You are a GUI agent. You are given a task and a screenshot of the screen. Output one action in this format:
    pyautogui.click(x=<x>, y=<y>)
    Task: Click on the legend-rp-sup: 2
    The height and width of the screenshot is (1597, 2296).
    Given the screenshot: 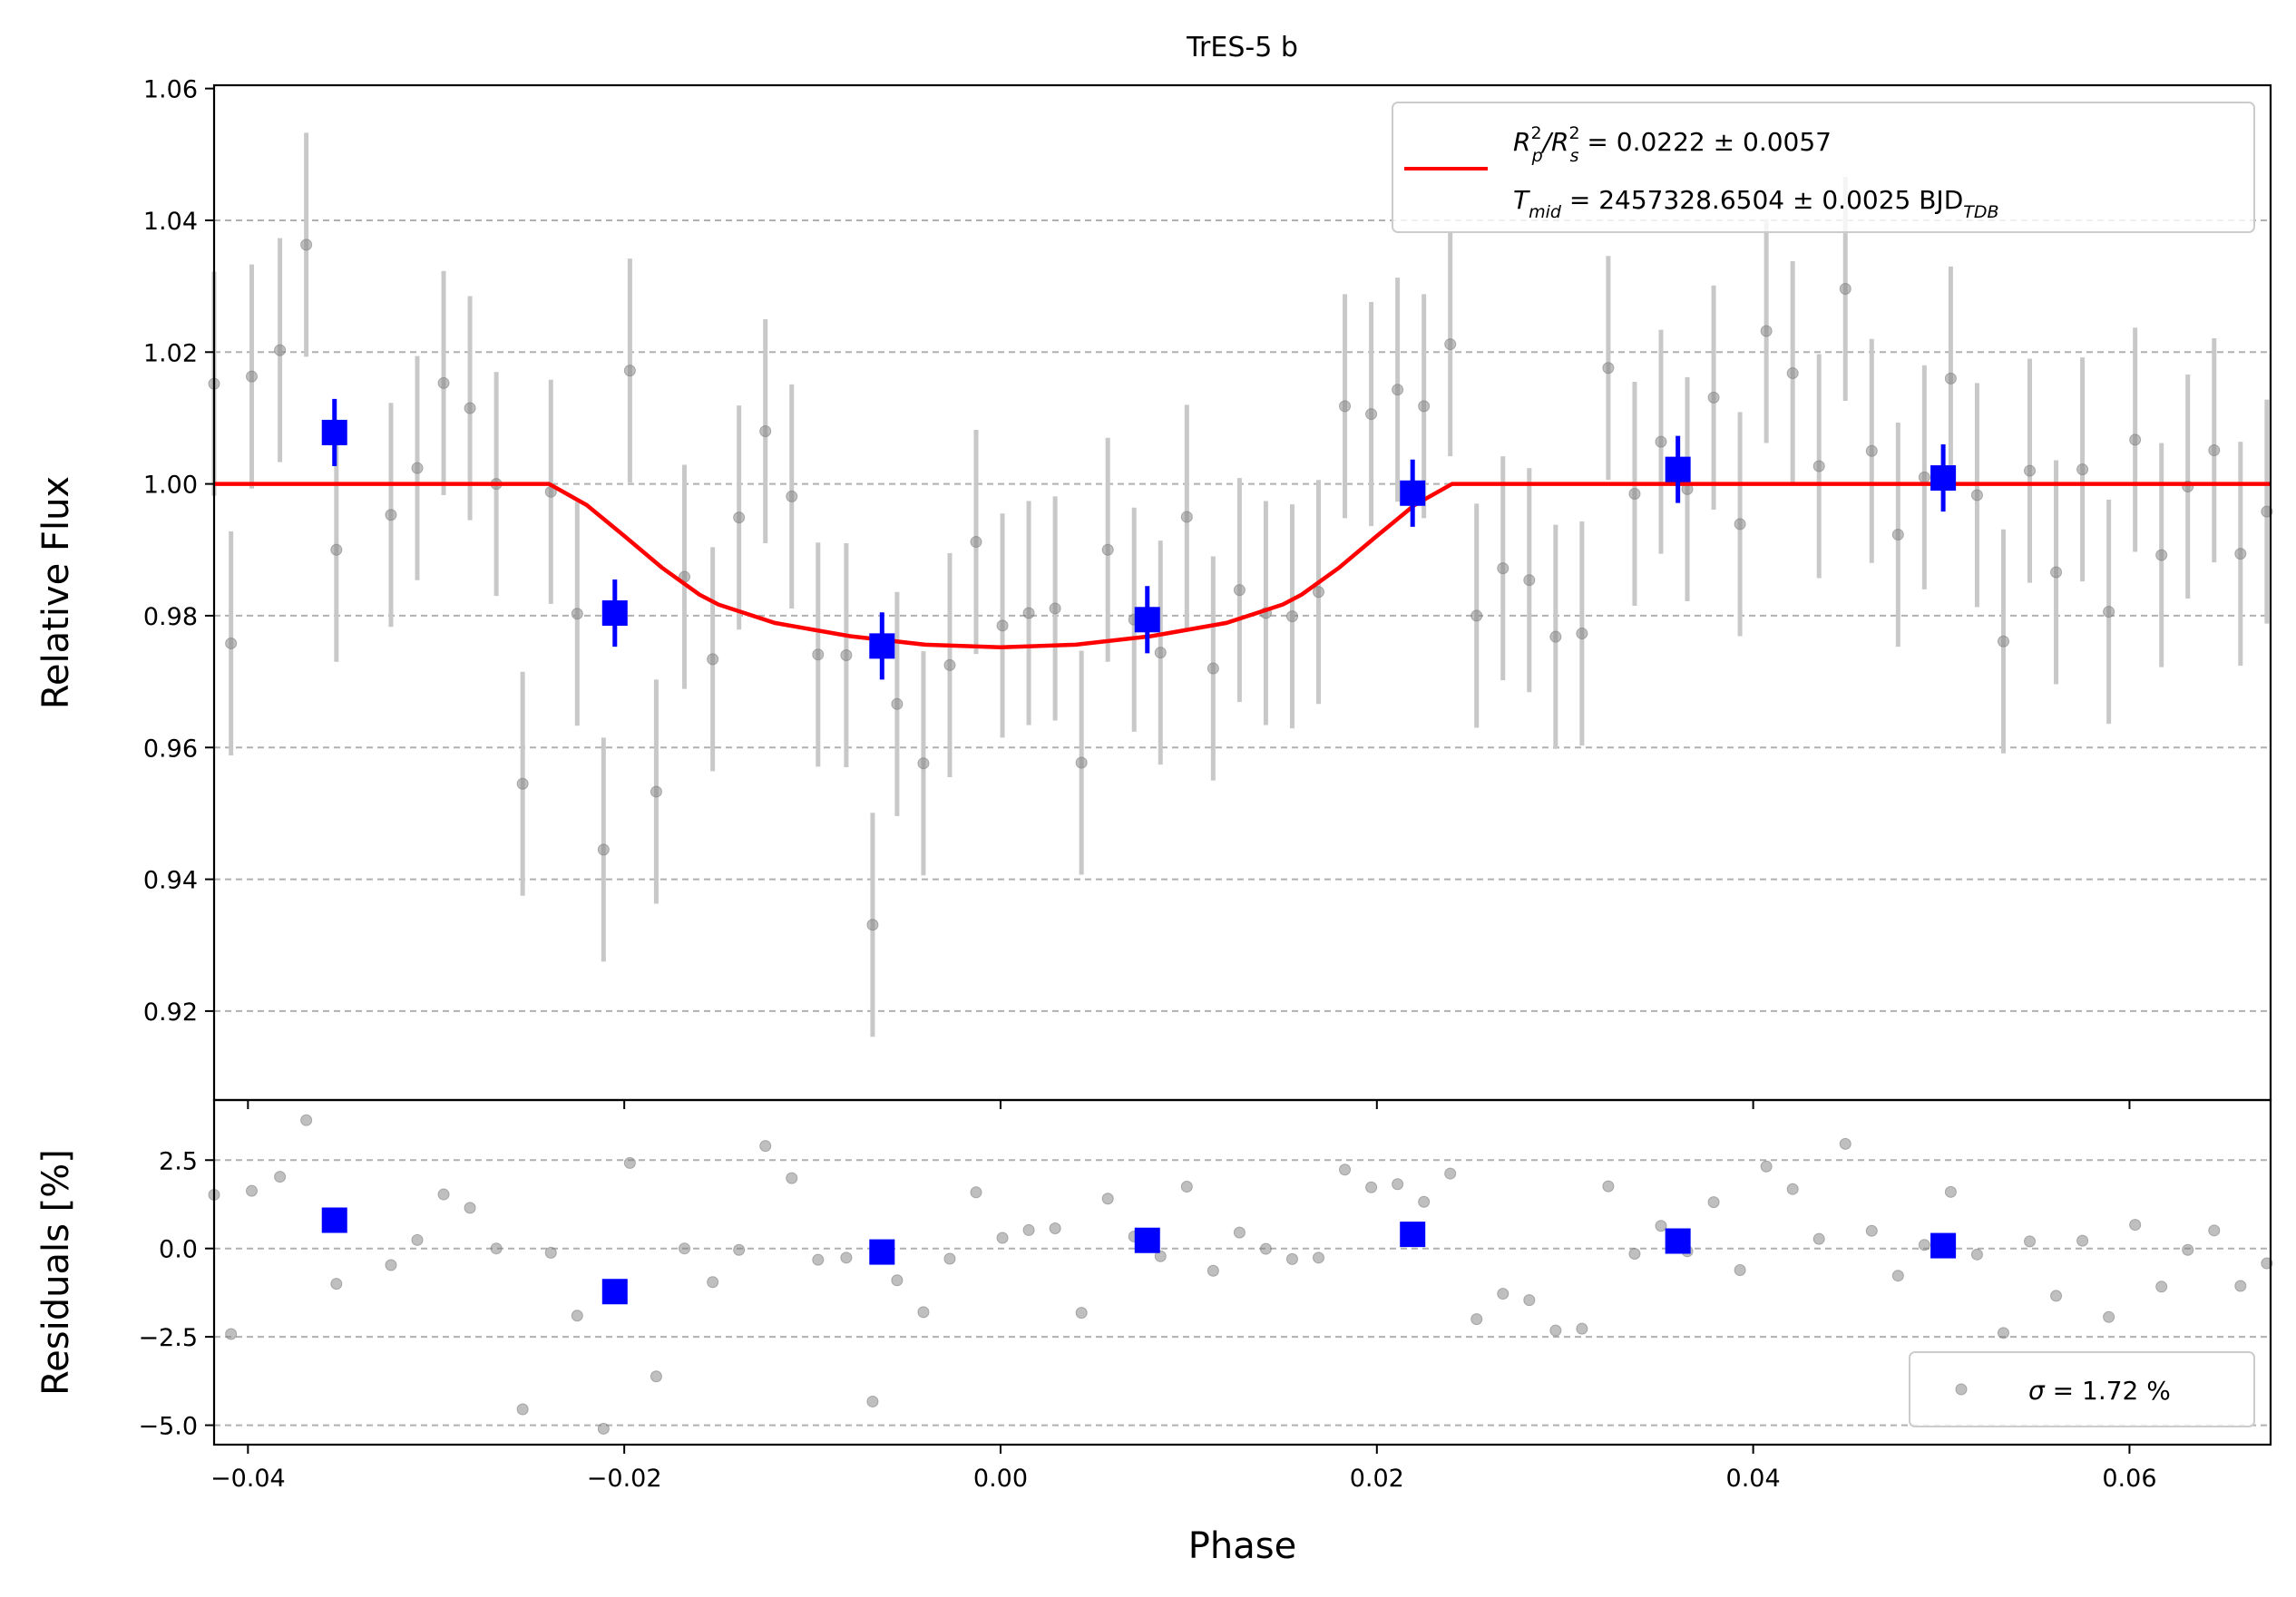 What is the action you would take?
    pyautogui.click(x=1536, y=133)
    